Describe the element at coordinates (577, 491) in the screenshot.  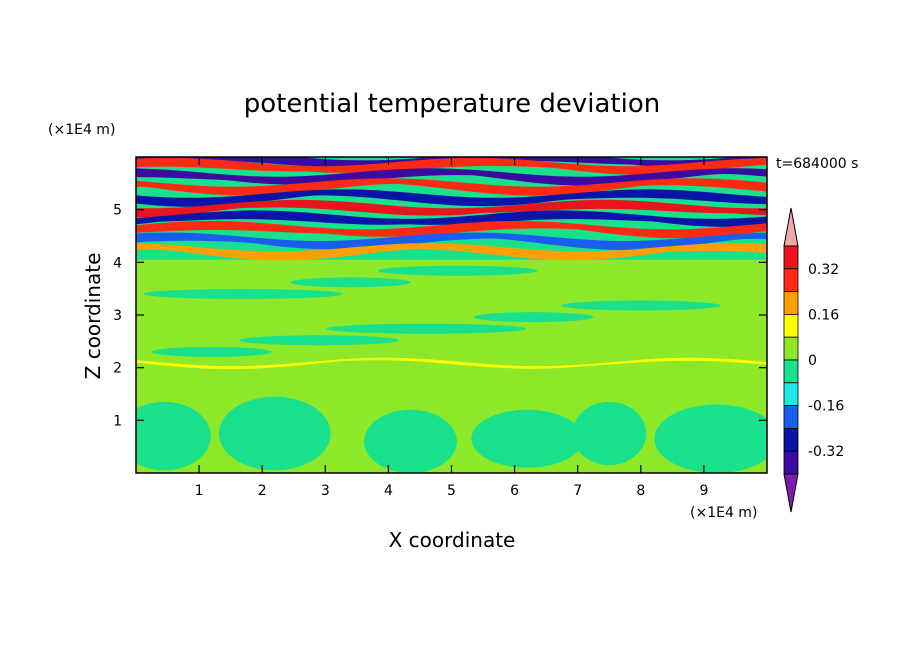
I see `x-tick-label: 7` at that location.